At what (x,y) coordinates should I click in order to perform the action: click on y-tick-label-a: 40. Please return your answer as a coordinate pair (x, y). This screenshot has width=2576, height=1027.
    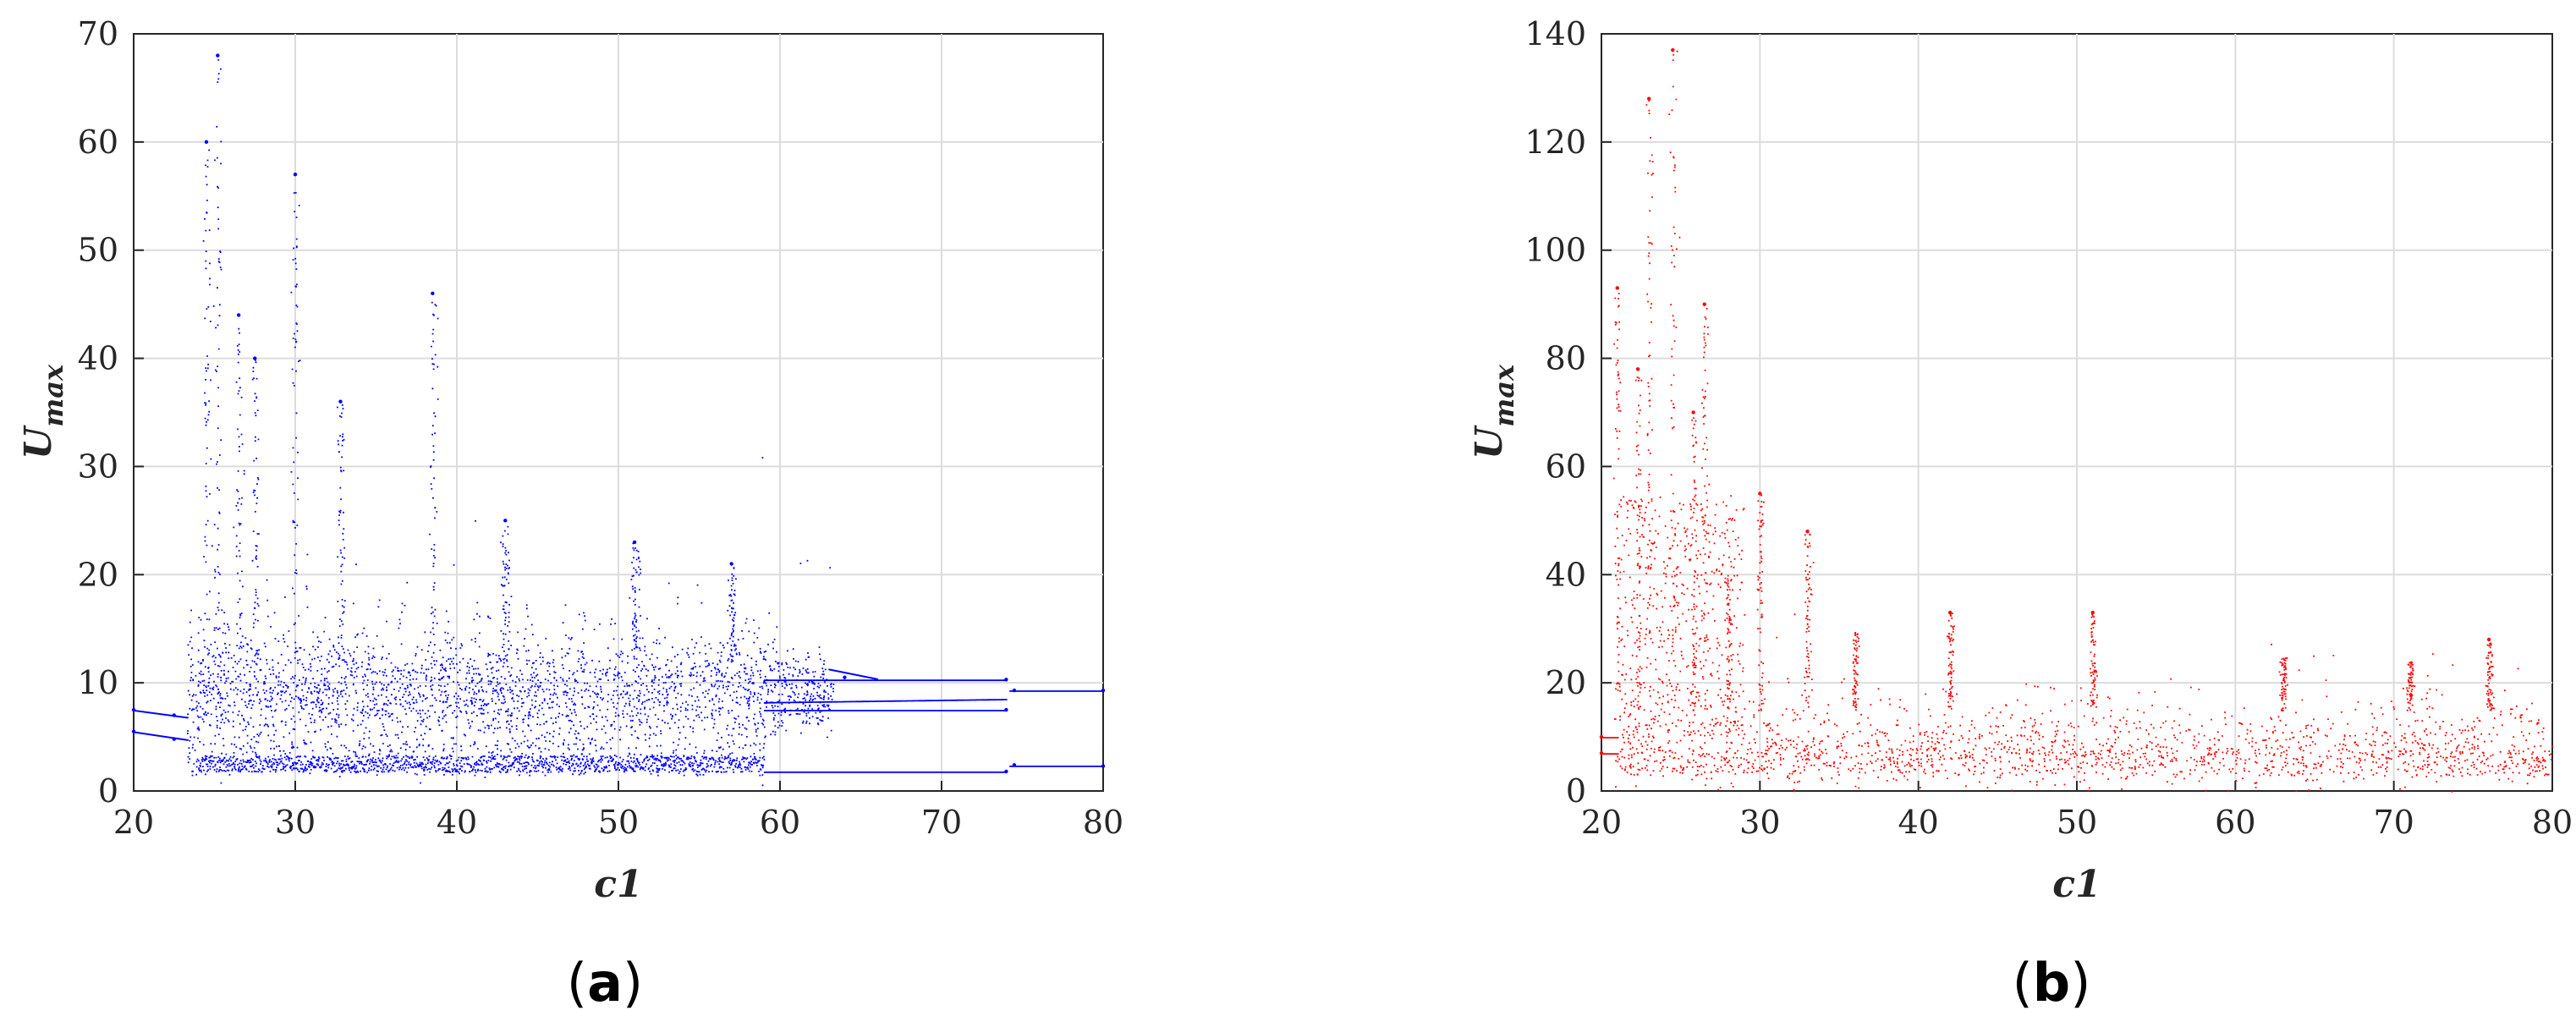
    Looking at the image, I should click on (98, 358).